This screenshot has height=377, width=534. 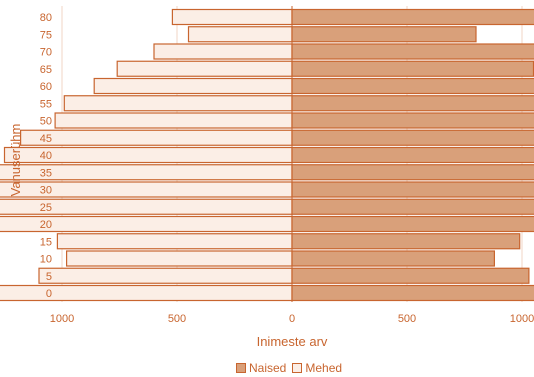 I want to click on legend-label-naised: Naised, so click(x=268, y=368).